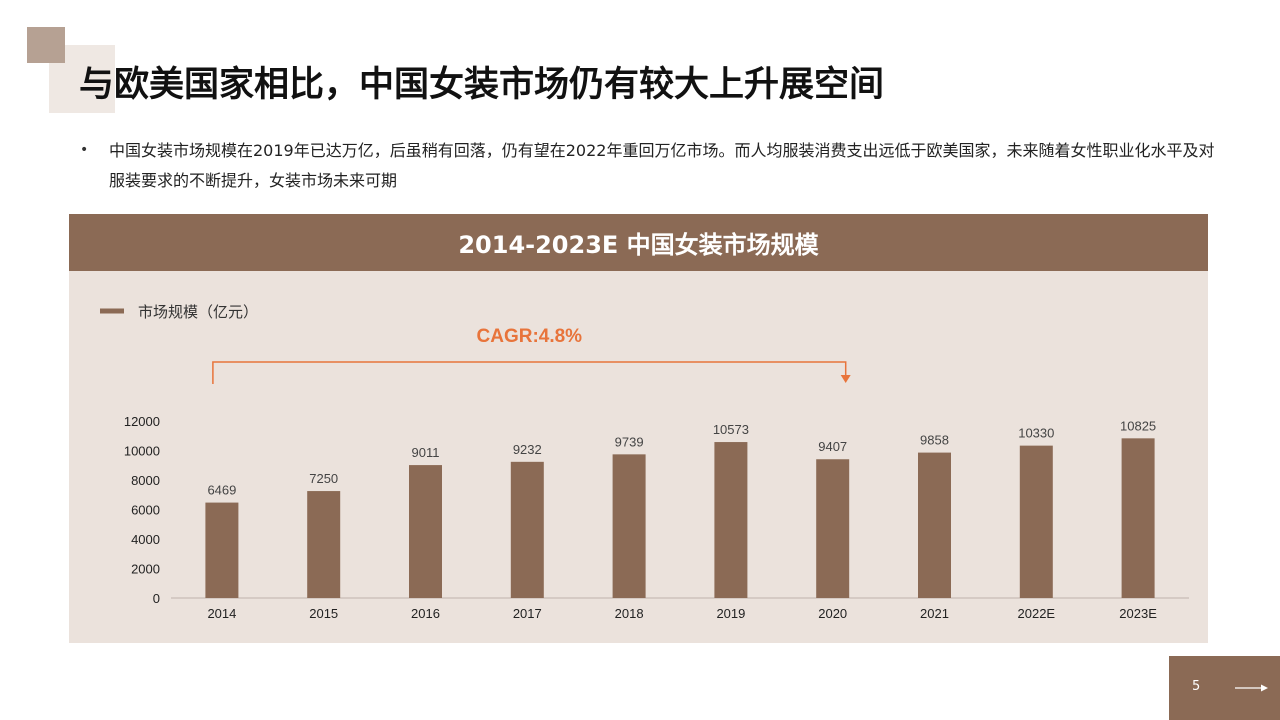 The width and height of the screenshot is (1280, 720). What do you see at coordinates (934, 440) in the screenshot?
I see `bar-value-label: 9858` at bounding box center [934, 440].